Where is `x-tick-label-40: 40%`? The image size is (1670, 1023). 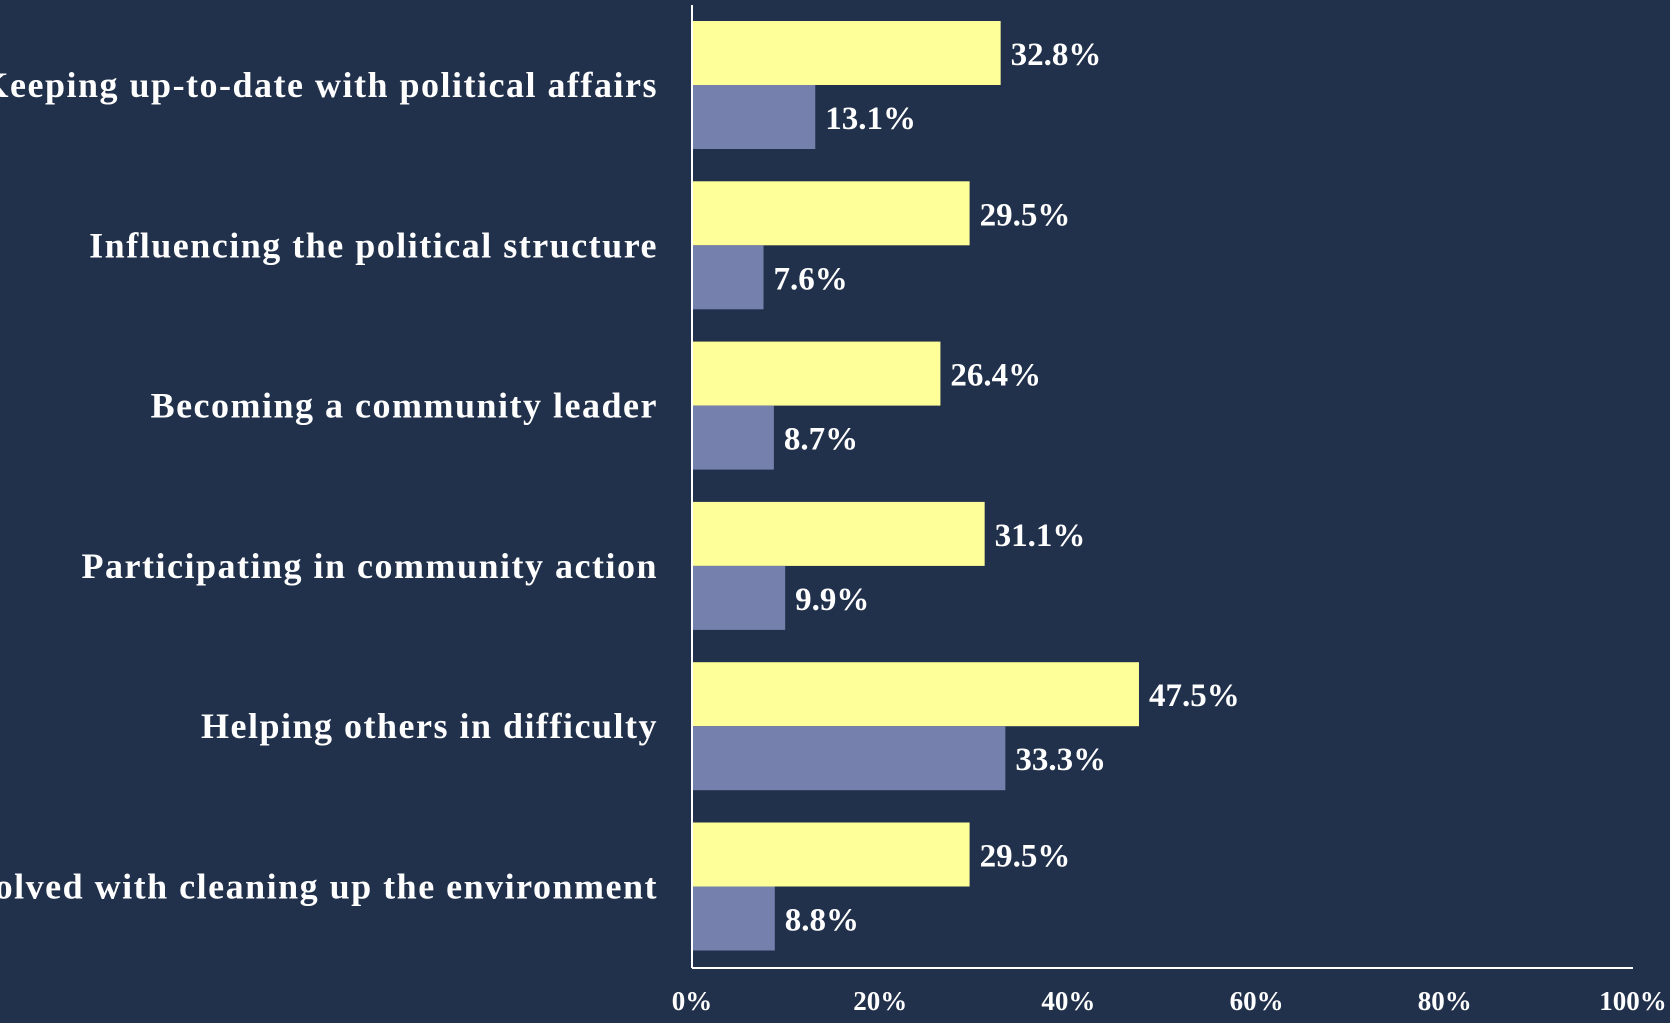
x-tick-label-40: 40% is located at coordinates (1068, 1001).